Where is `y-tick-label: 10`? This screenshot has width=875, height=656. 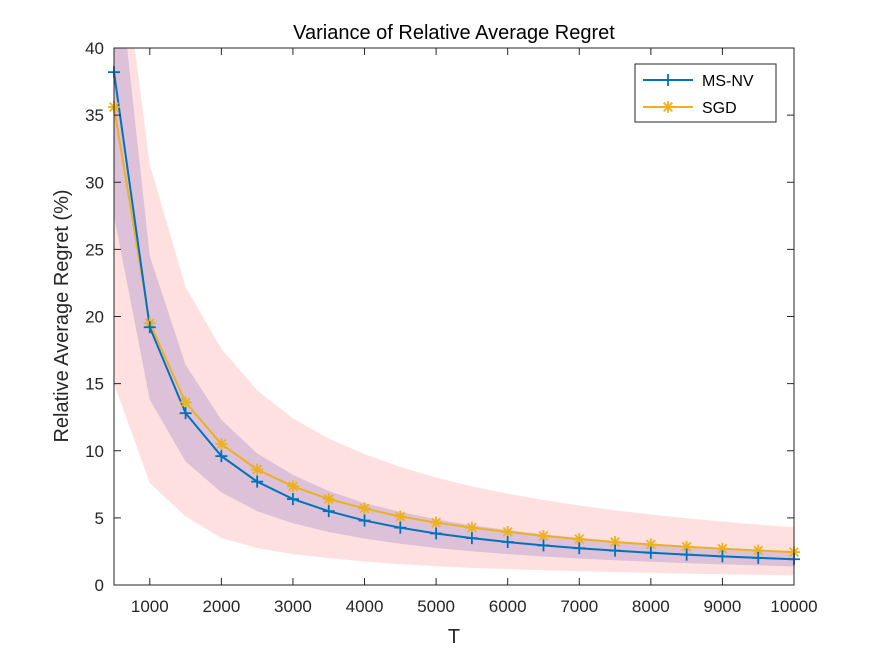
y-tick-label: 10 is located at coordinates (94, 451).